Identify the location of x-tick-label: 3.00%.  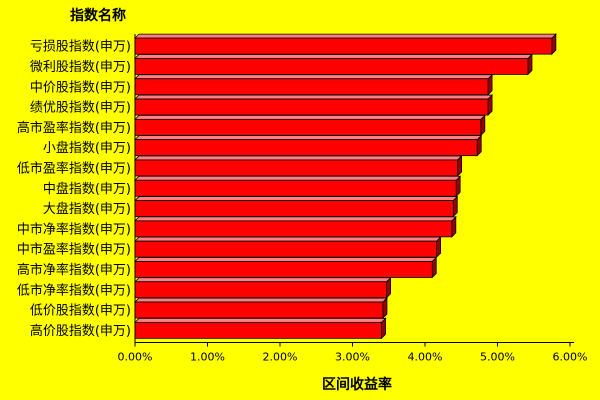
(352, 357).